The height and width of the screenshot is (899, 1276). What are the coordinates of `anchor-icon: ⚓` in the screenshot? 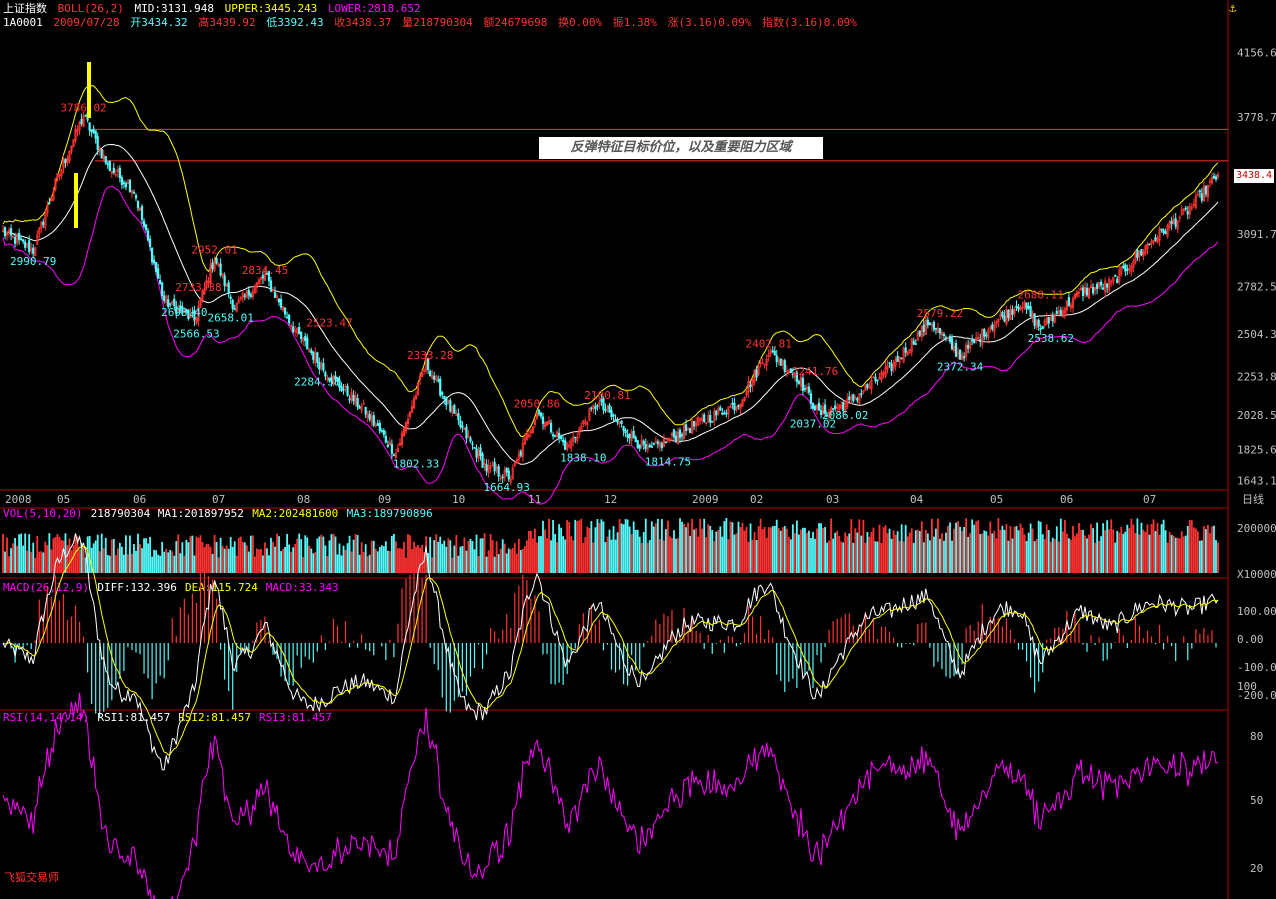 It's located at (1233, 8).